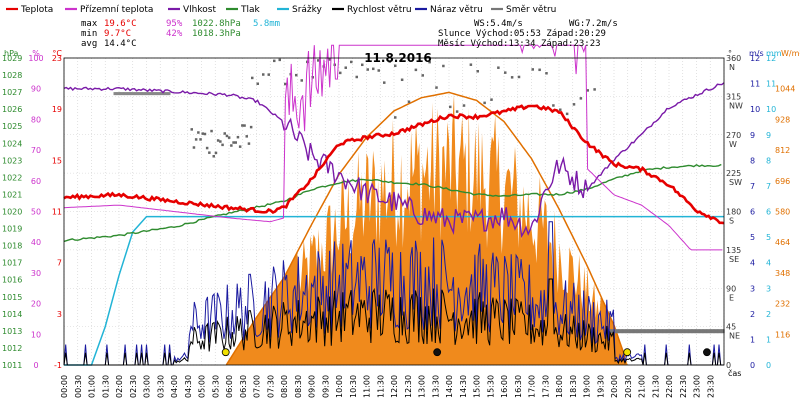 The image size is (800, 400). Describe the element at coordinates (522, 34) in the screenshot. I see `stat-sun: Slunce Východ:05:53 Západ:20:29` at that location.